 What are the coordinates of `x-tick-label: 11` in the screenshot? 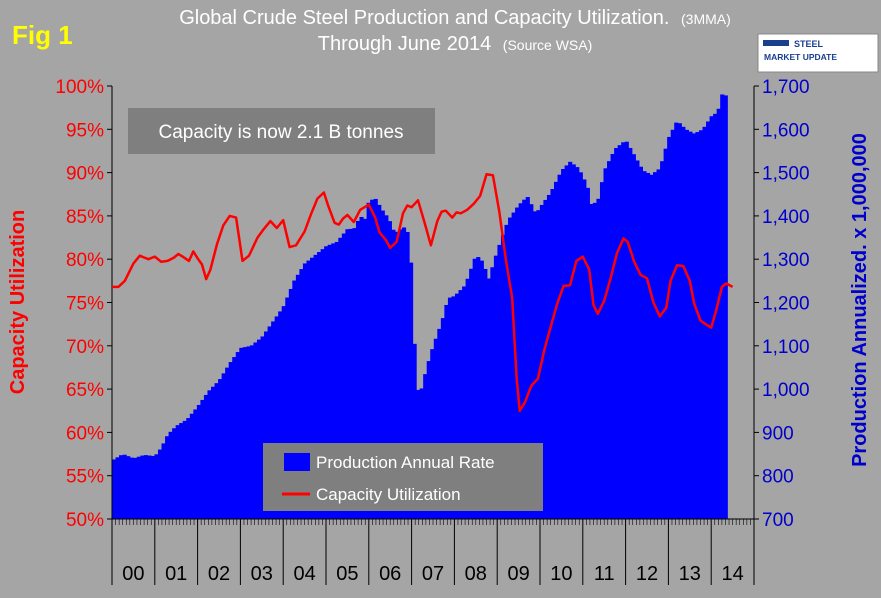 It's located at (604, 574).